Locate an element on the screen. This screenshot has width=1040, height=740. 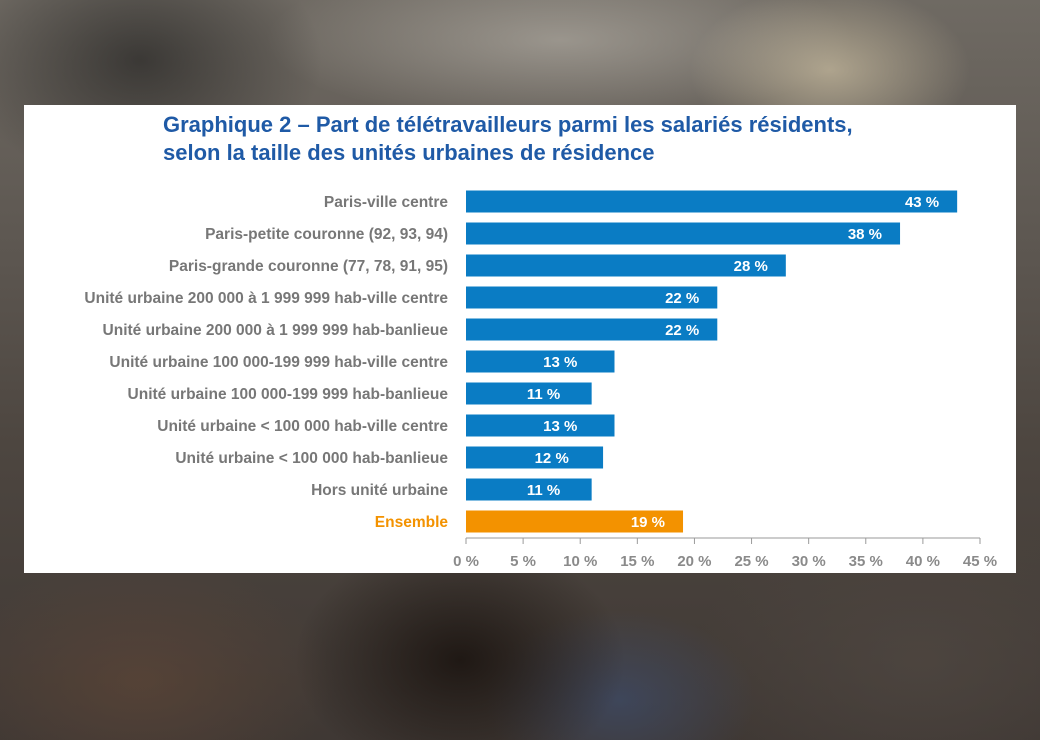
category-label: Ensemble is located at coordinates (412, 522).